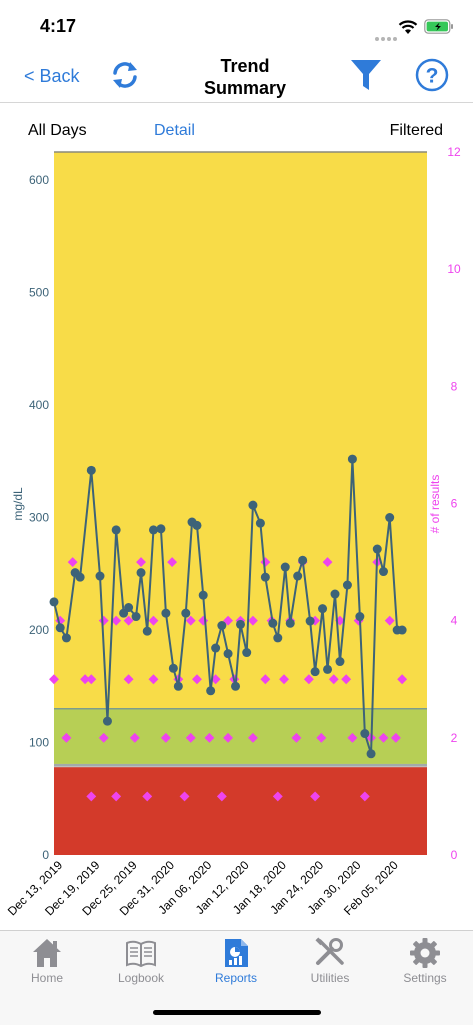 This screenshot has width=473, height=1025. I want to click on tabbar-utilities: Utilities, so click(330, 961).